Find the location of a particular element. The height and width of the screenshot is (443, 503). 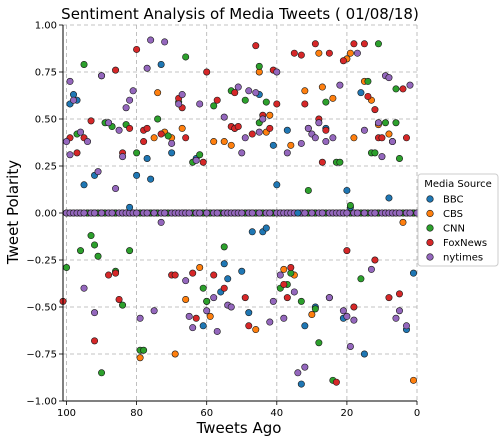

x-tick-label: 80 is located at coordinates (136, 413).